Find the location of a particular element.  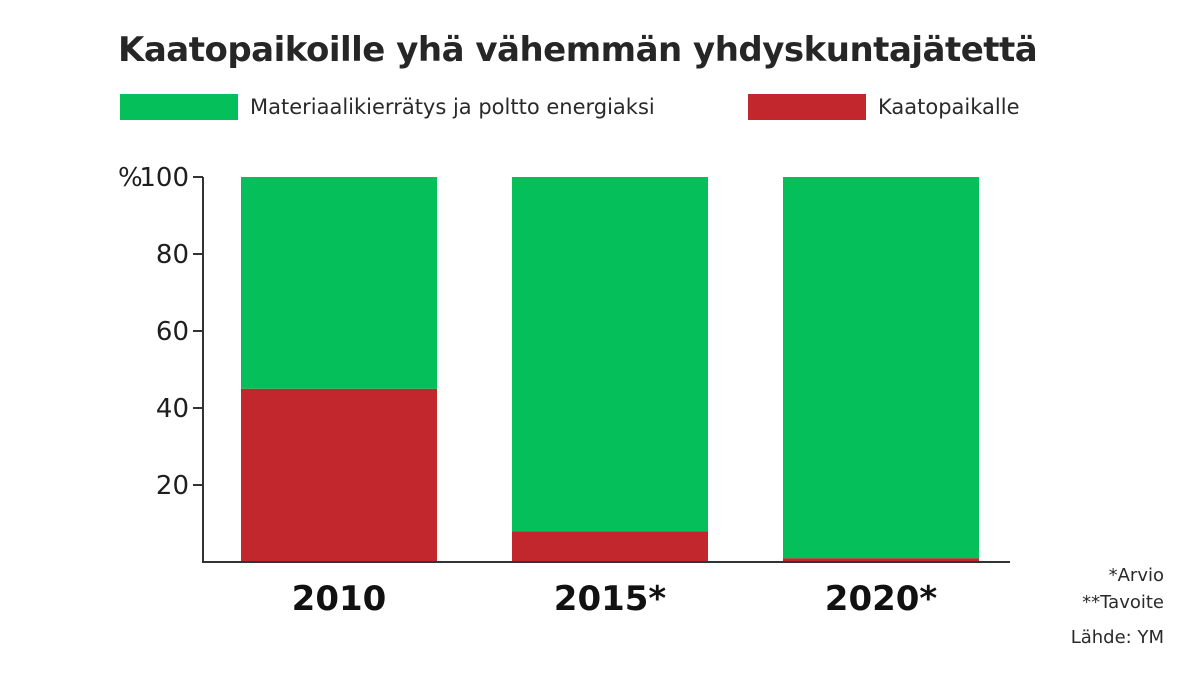

y-tick-label: 100 is located at coordinates (164, 178).